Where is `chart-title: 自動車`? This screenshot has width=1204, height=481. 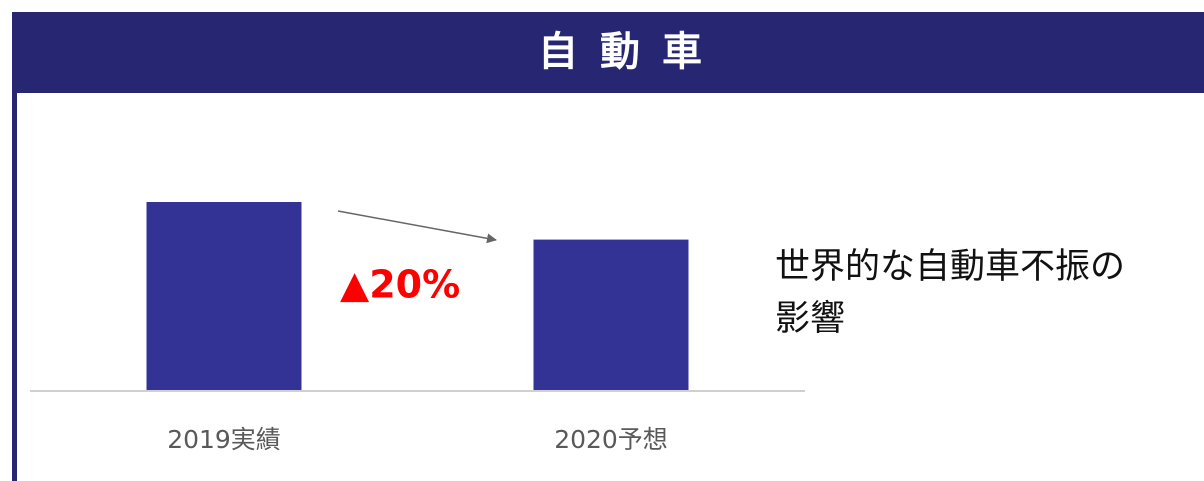 chart-title: 自動車 is located at coordinates (631, 52).